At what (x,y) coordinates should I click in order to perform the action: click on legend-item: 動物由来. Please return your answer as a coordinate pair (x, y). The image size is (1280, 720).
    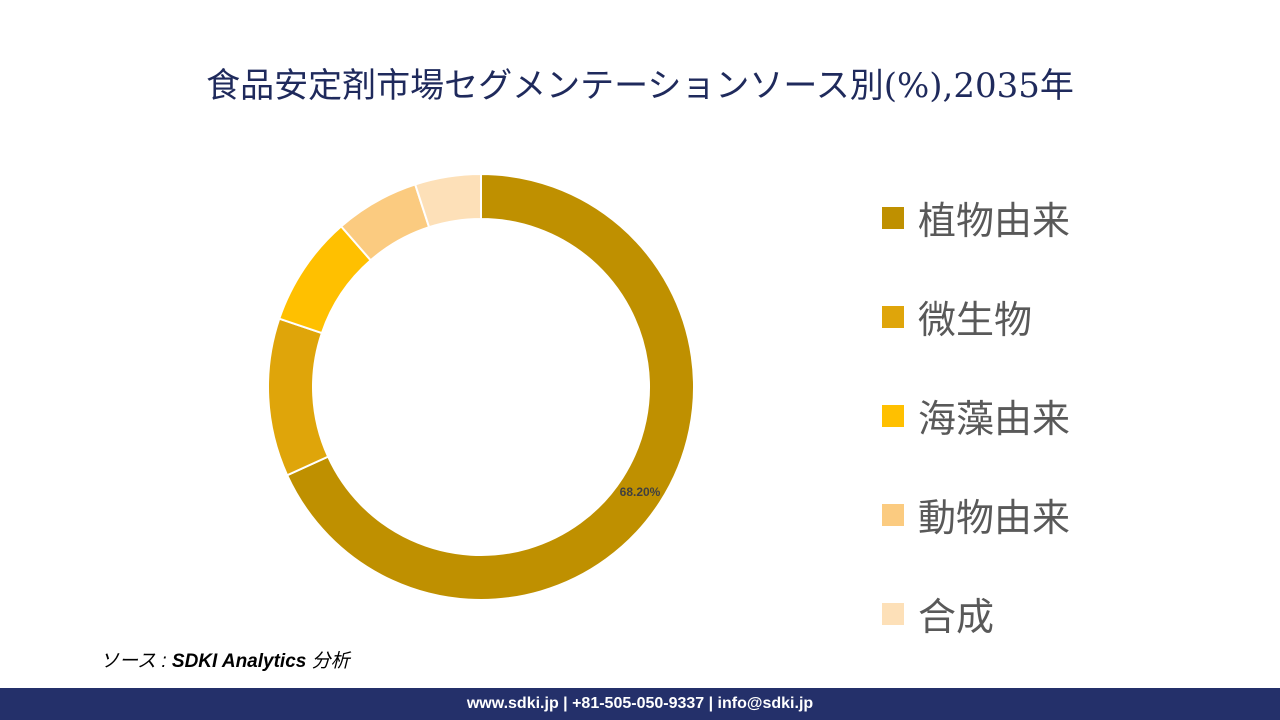
    Looking at the image, I should click on (976, 514).